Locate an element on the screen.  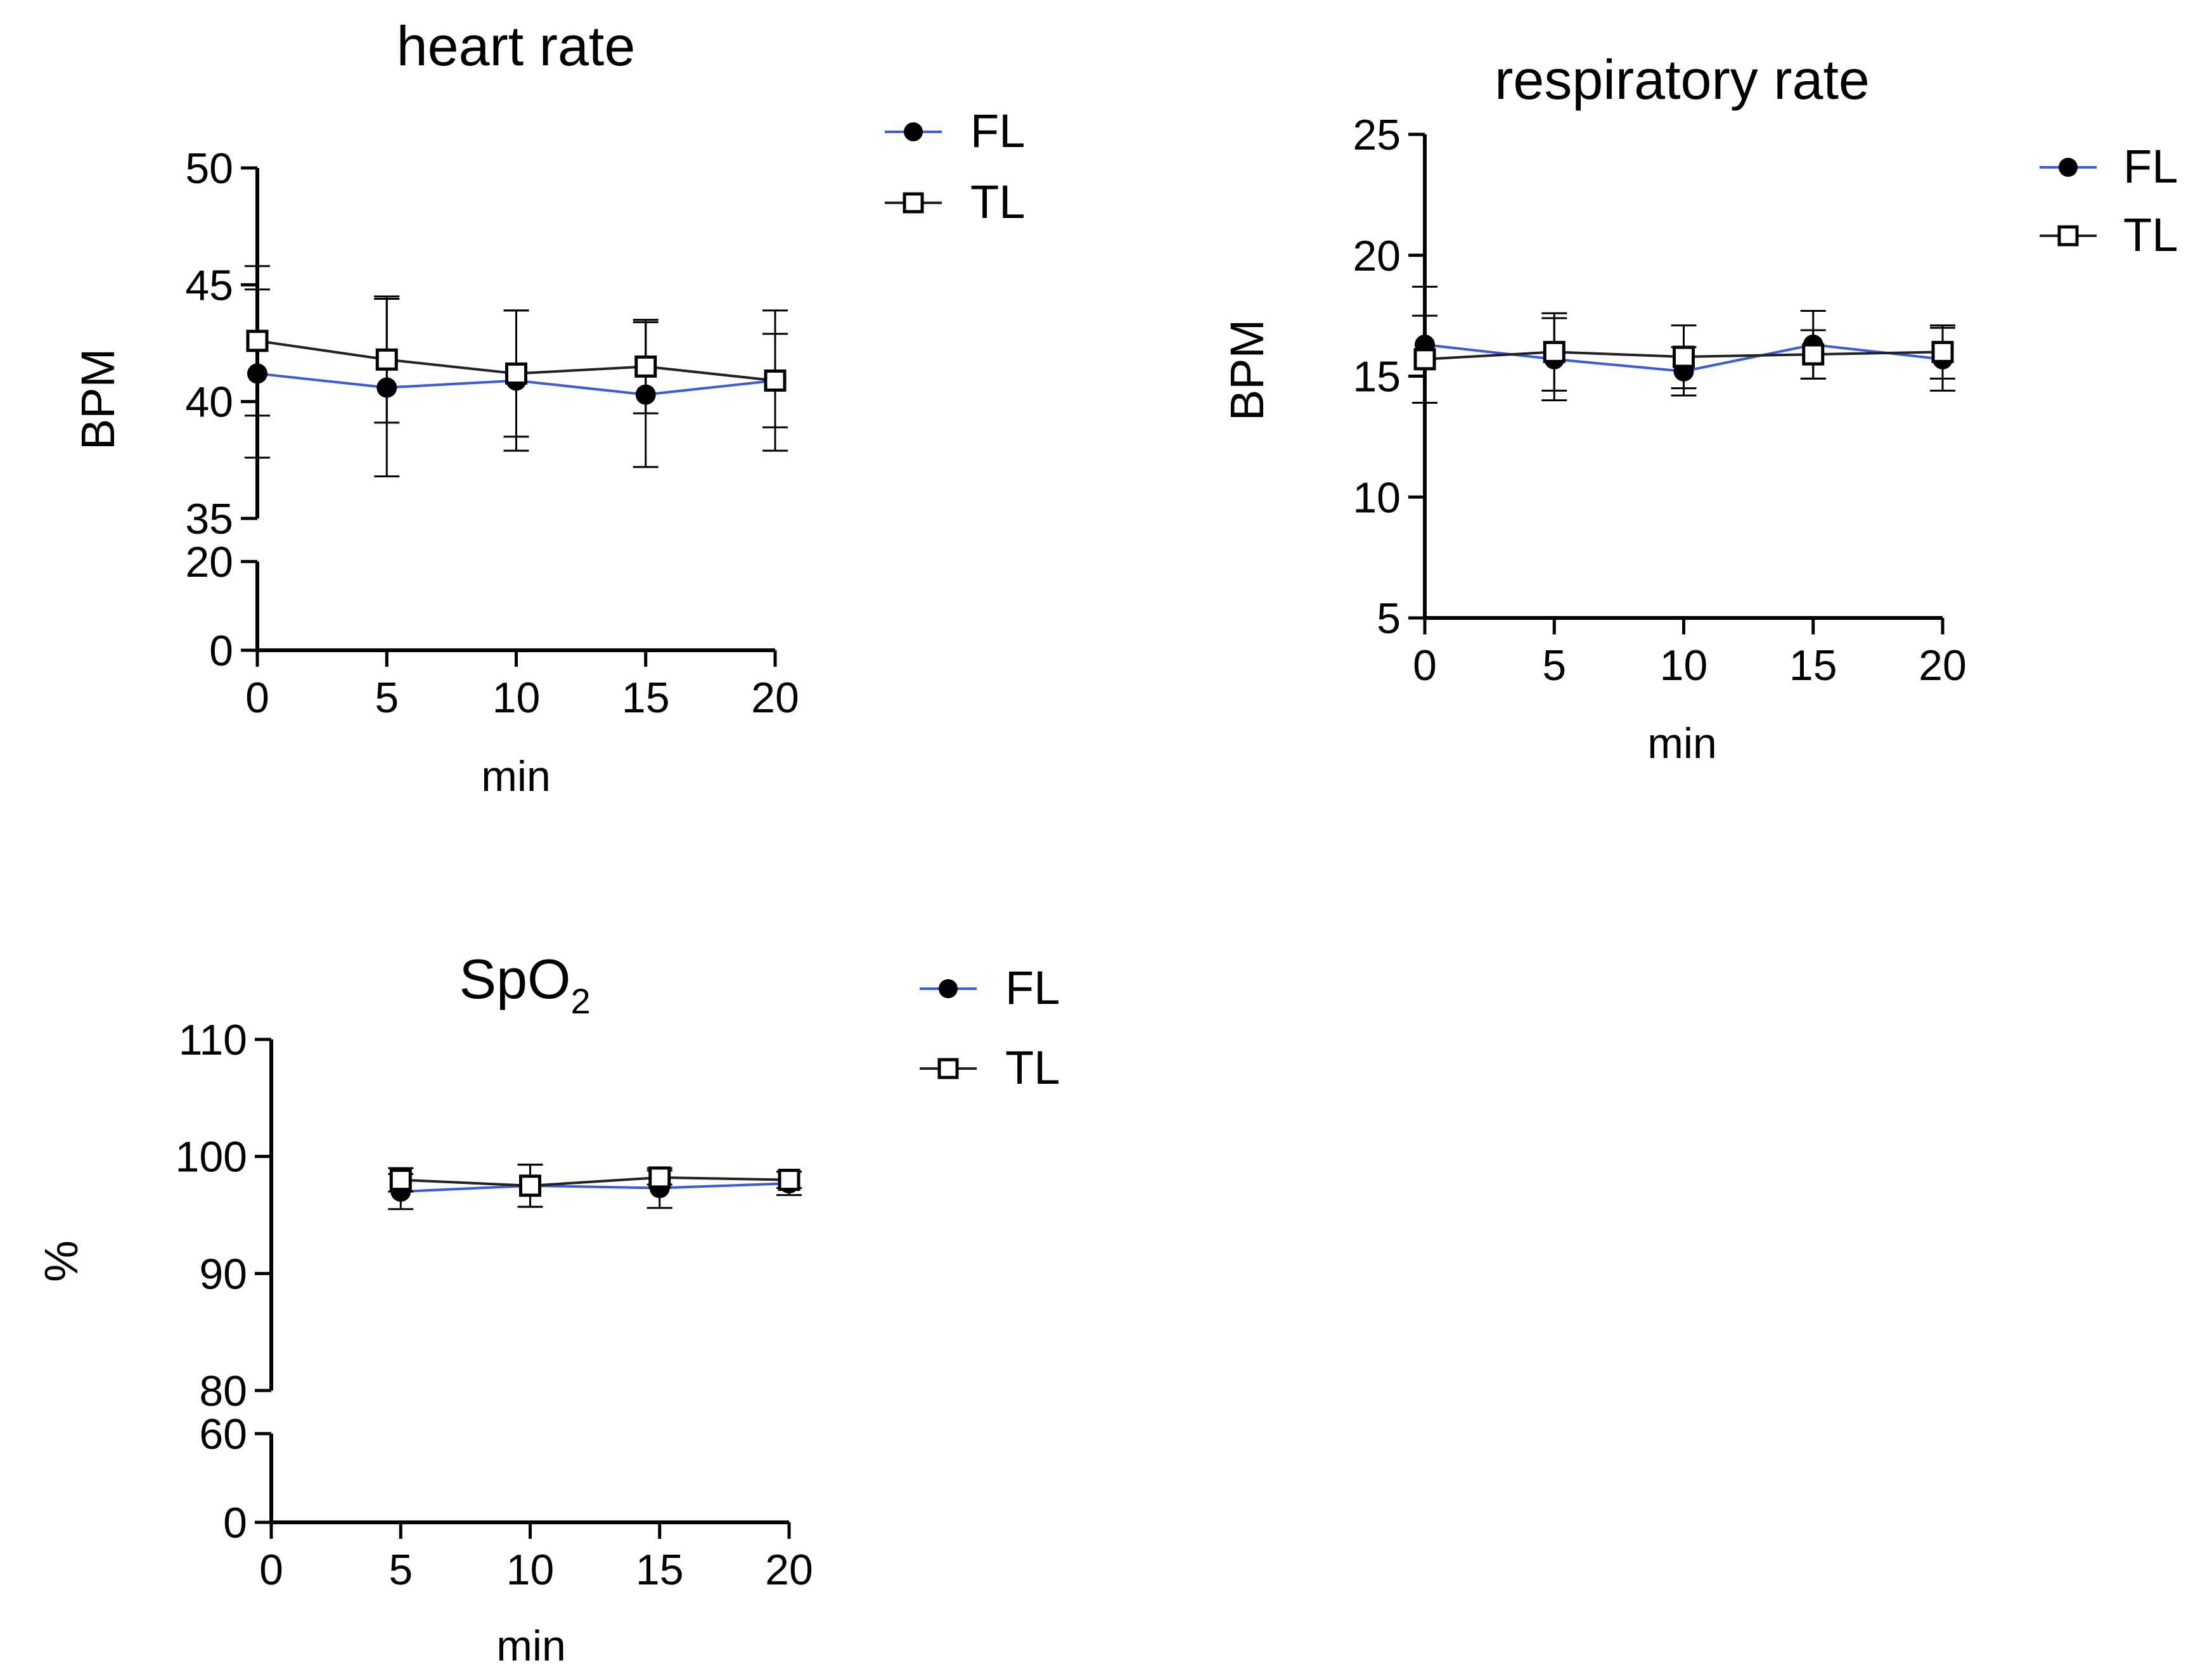
y-tick-label: 45 is located at coordinates (209, 285).